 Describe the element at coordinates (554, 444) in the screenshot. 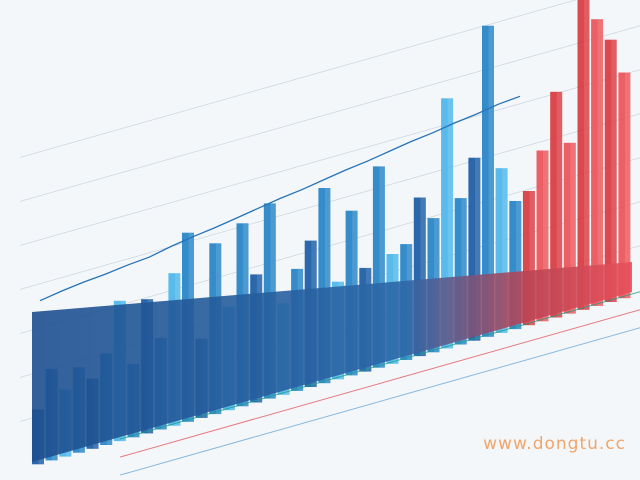

I see `watermark-text: www.dongtu.cc` at that location.